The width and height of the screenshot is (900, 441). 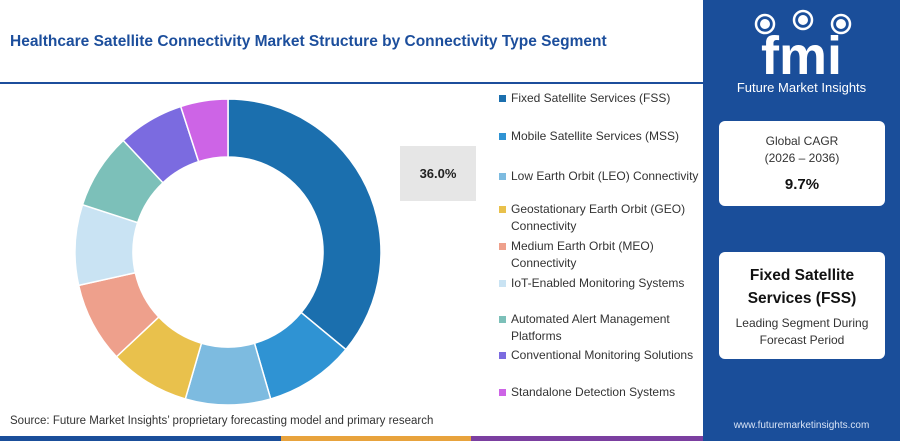 I want to click on fmi-logo-icon: fmi, so click(x=803, y=47).